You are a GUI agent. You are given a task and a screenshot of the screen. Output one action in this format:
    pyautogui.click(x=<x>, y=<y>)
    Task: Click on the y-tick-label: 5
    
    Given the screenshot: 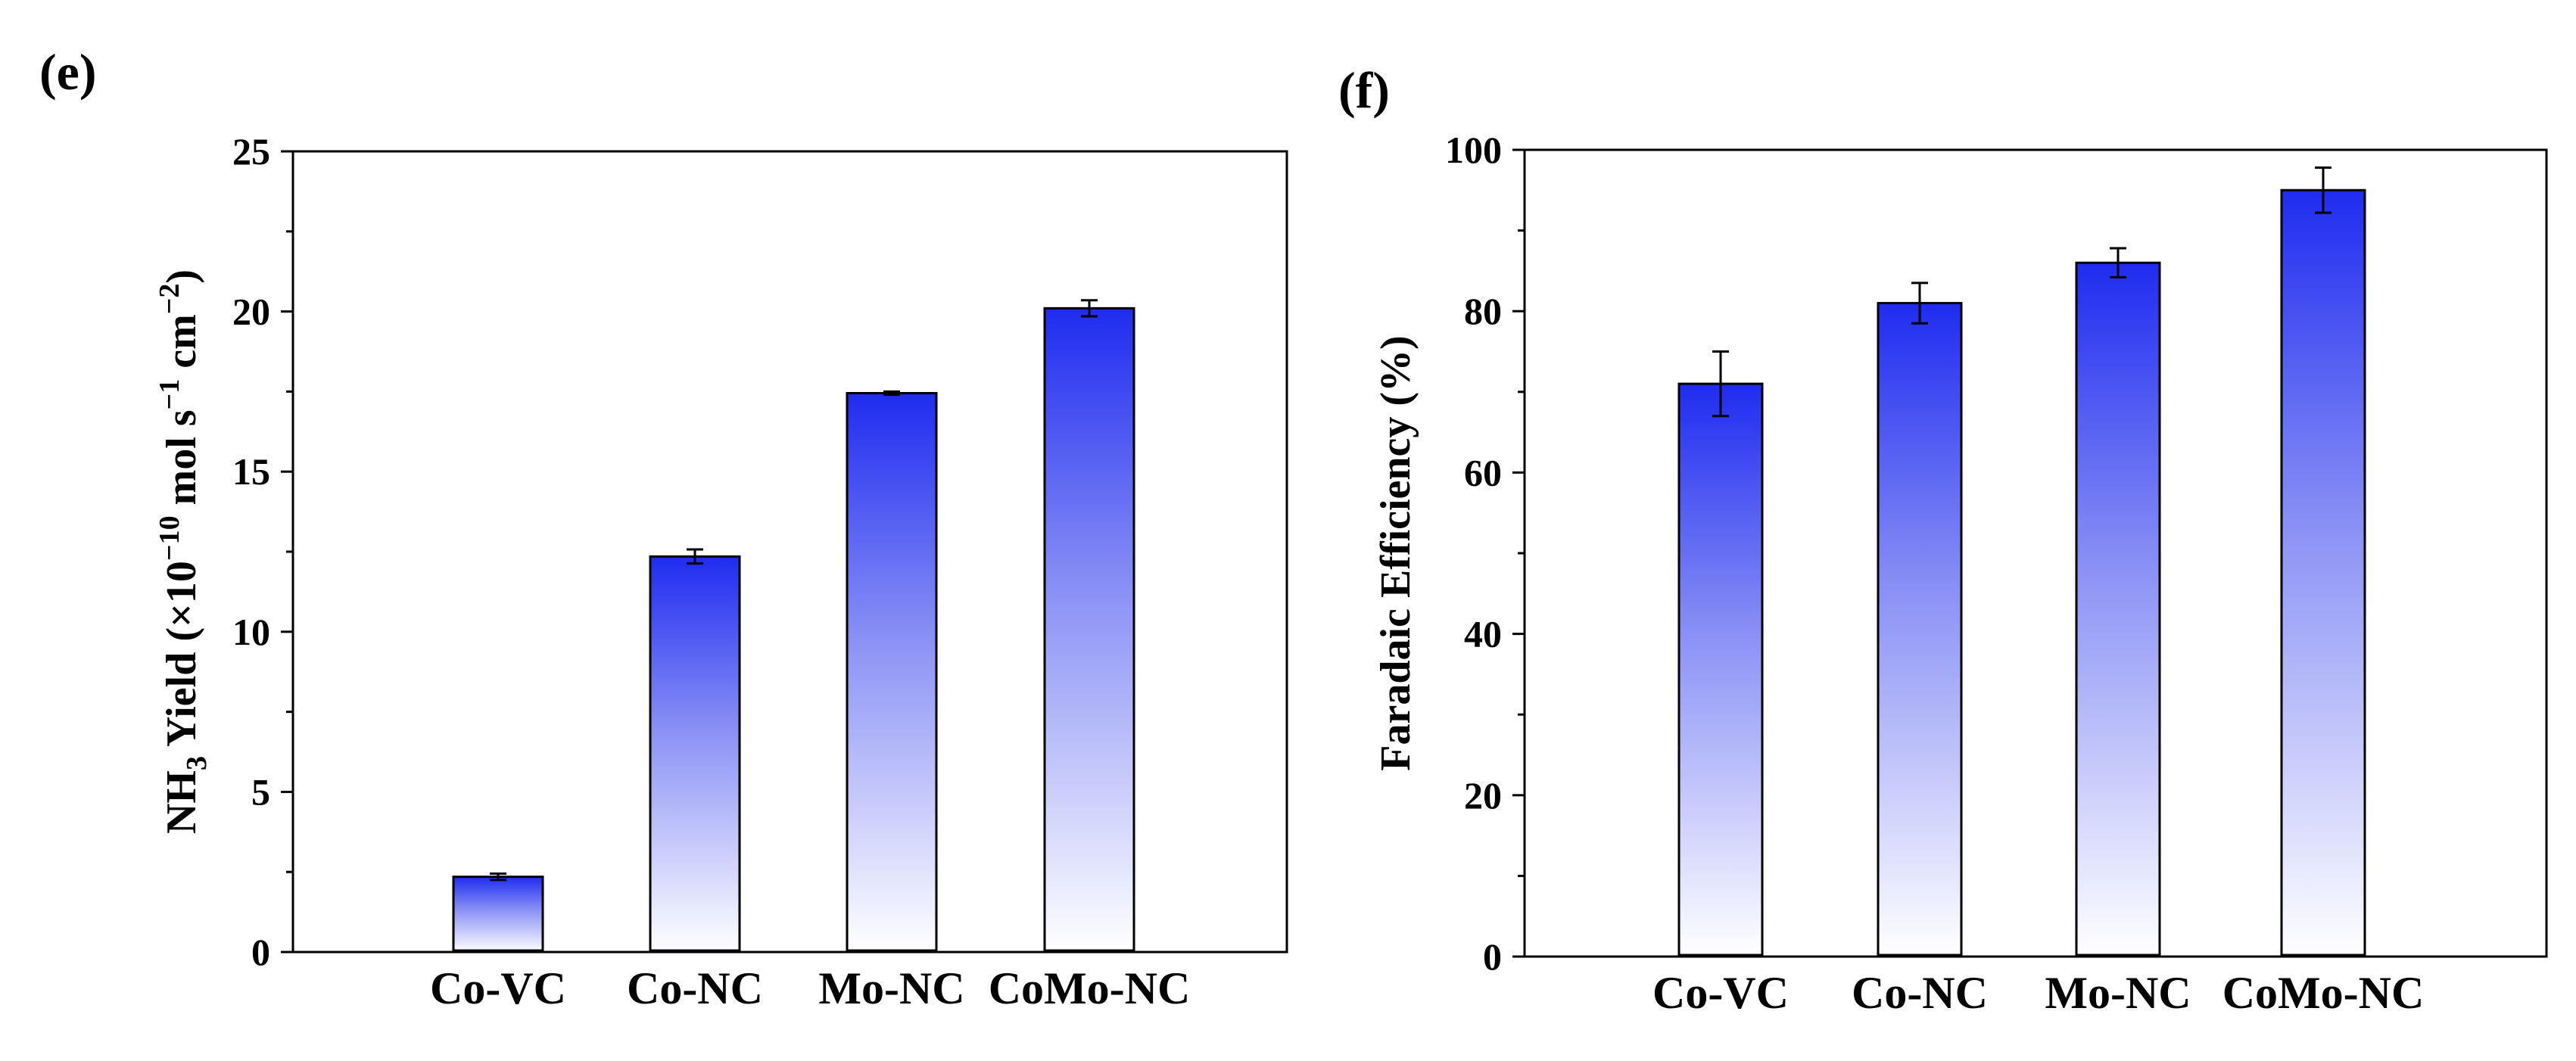 What is the action you would take?
    pyautogui.click(x=260, y=792)
    